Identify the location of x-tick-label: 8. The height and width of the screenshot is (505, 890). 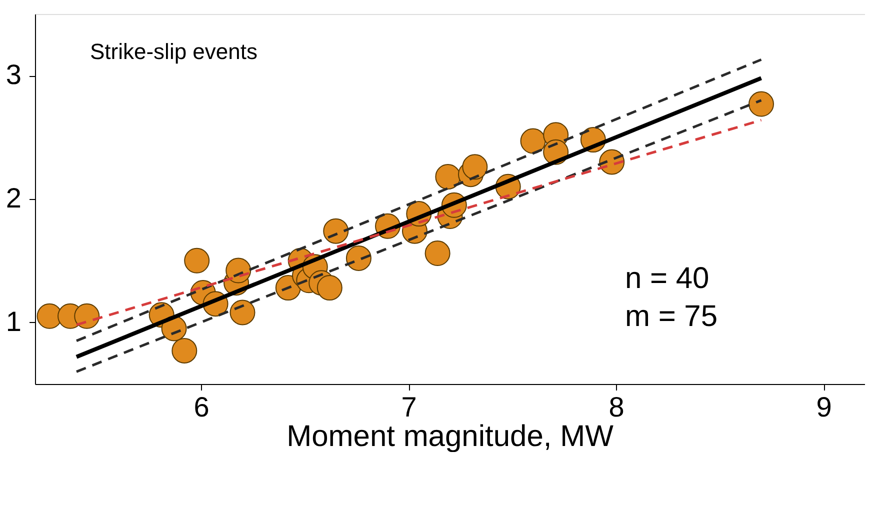
(616, 407).